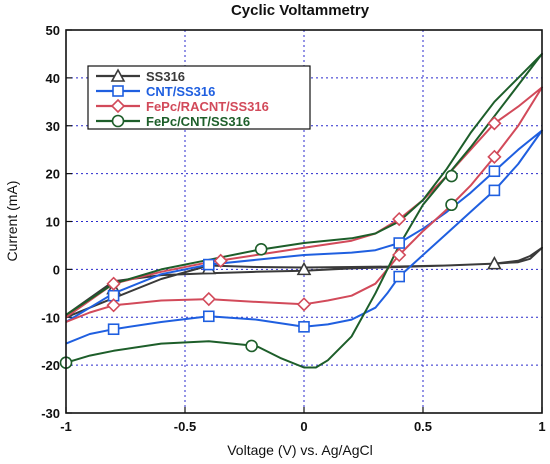  What do you see at coordinates (185, 426) in the screenshot?
I see `x-tick-label: -0.5` at bounding box center [185, 426].